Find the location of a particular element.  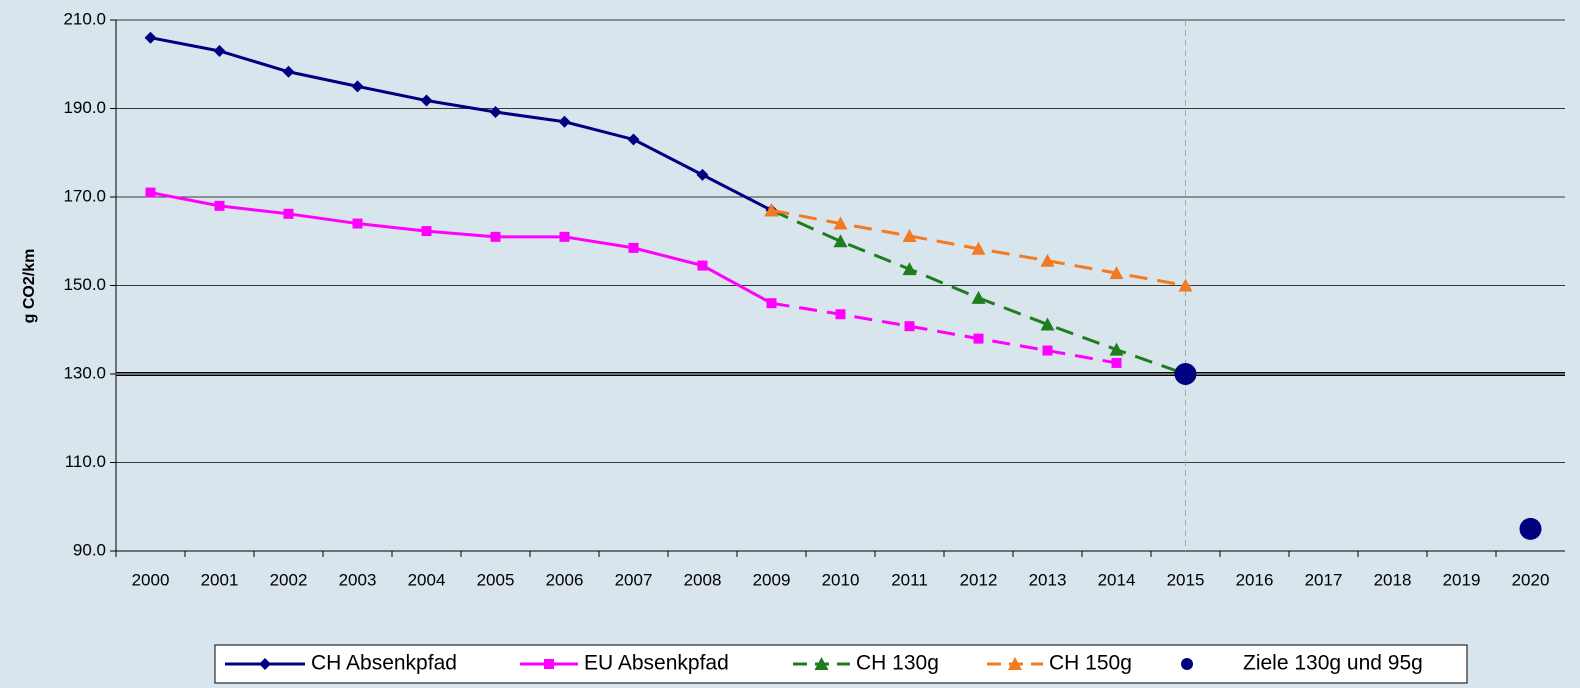

x-tick-label: 2016 is located at coordinates (1255, 579).